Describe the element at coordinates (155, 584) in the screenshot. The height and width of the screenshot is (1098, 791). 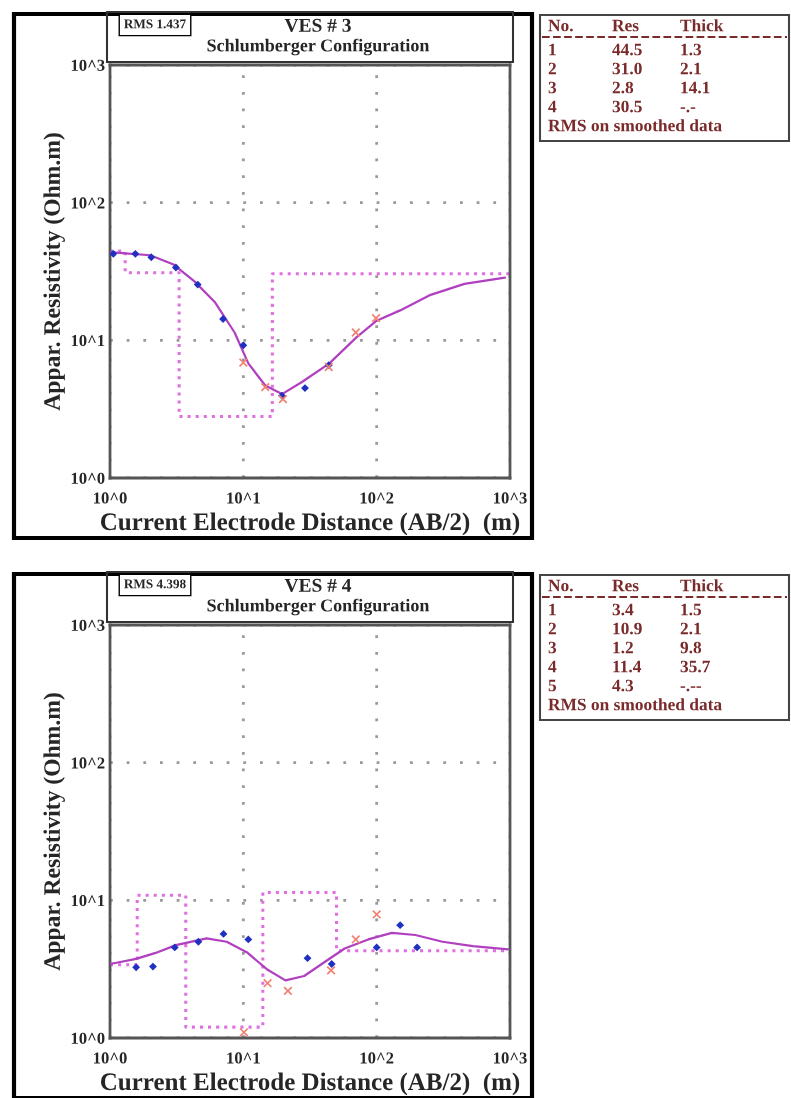
I see `text: RMS 4.398` at that location.